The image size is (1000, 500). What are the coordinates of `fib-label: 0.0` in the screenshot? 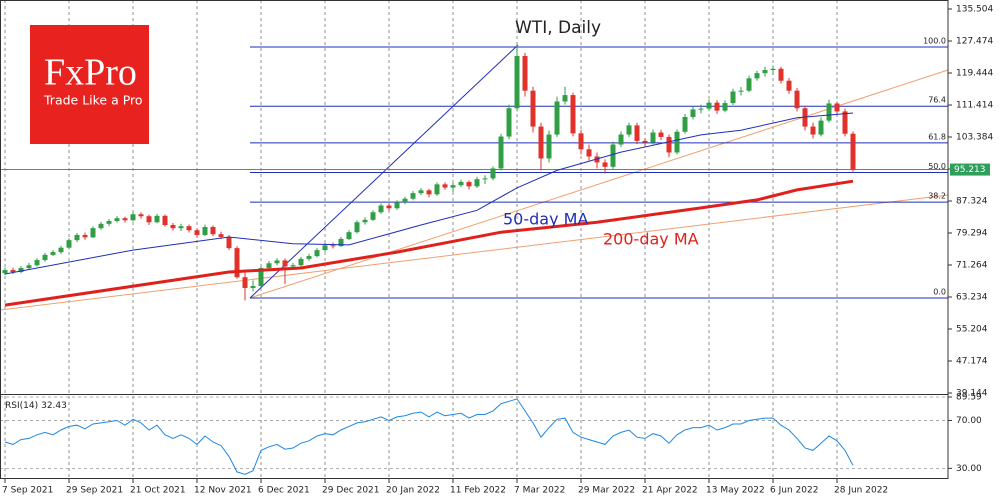 It's located at (939, 292).